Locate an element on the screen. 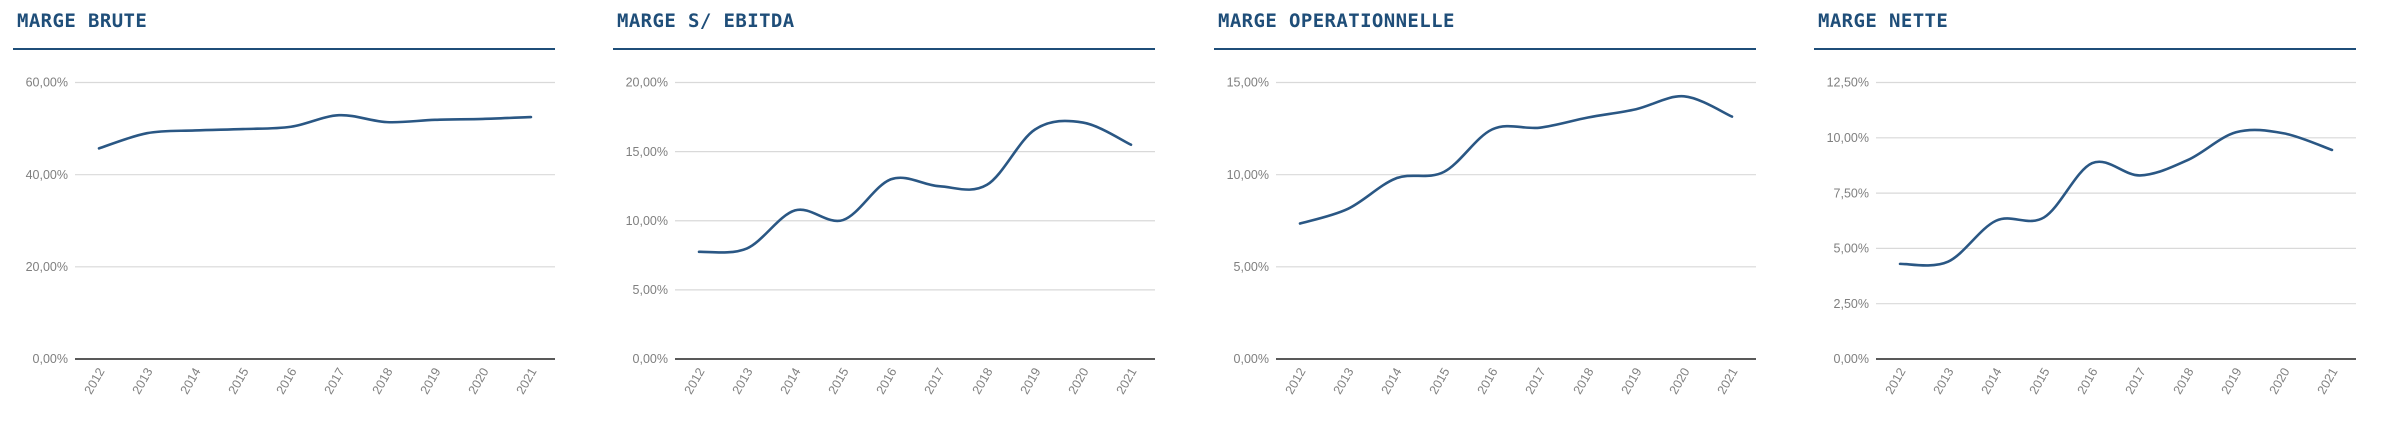  chart-title: MARGE OPERATIONNELLE is located at coordinates (1336, 21).